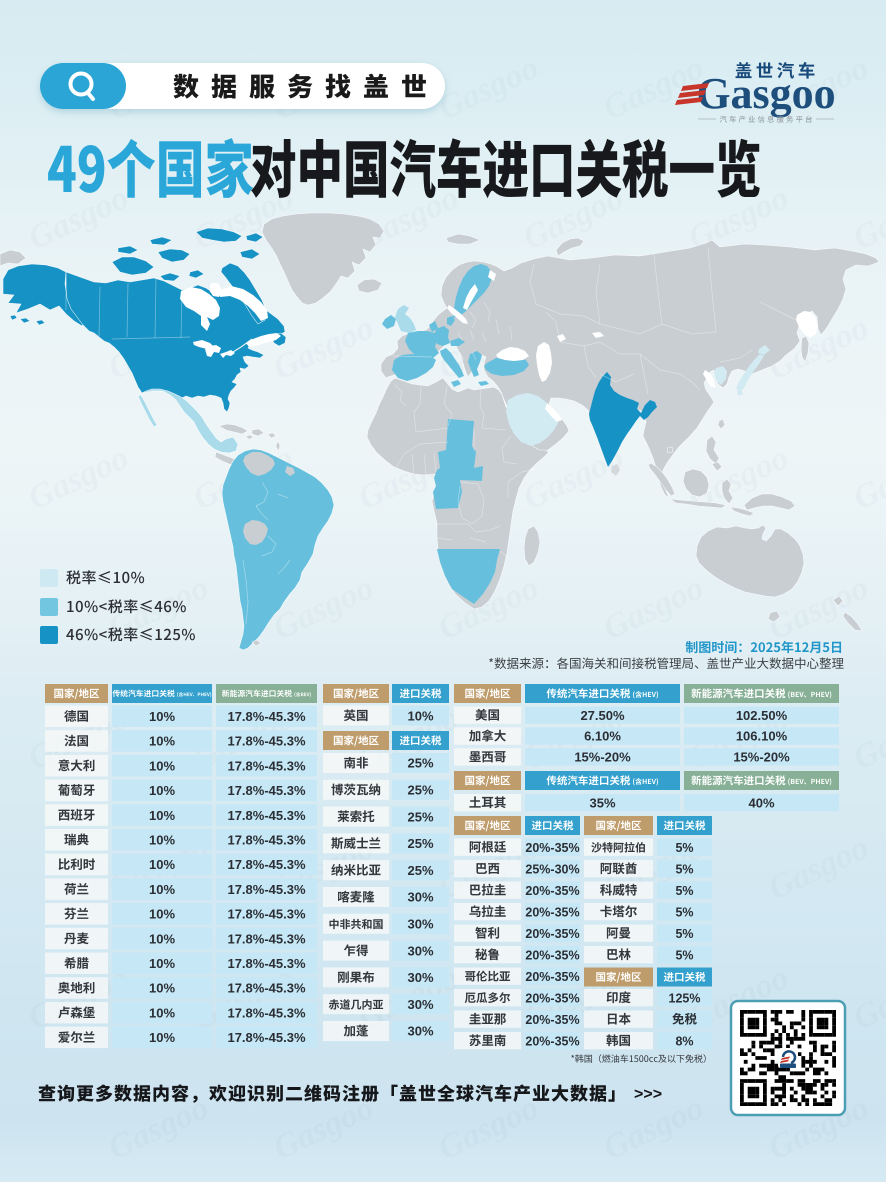 Image resolution: width=886 pixels, height=1182 pixels. Describe the element at coordinates (762, 715) in the screenshot. I see `svg-text: 102.50%` at that location.